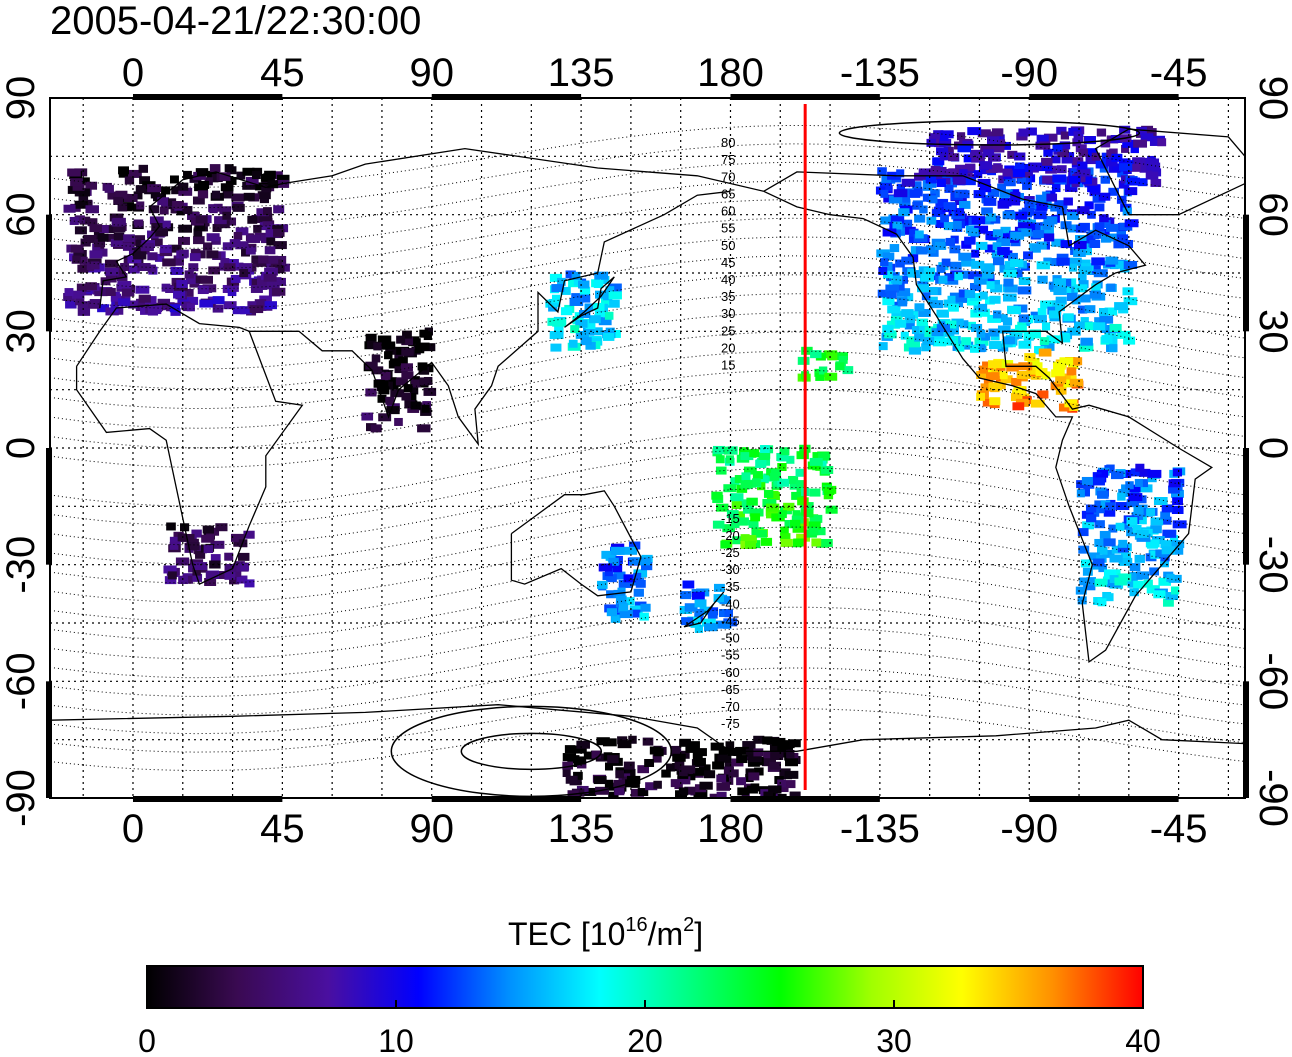 The height and width of the screenshot is (1057, 1292). What do you see at coordinates (21, 331) in the screenshot?
I see `lat-tick-left: 30` at bounding box center [21, 331].